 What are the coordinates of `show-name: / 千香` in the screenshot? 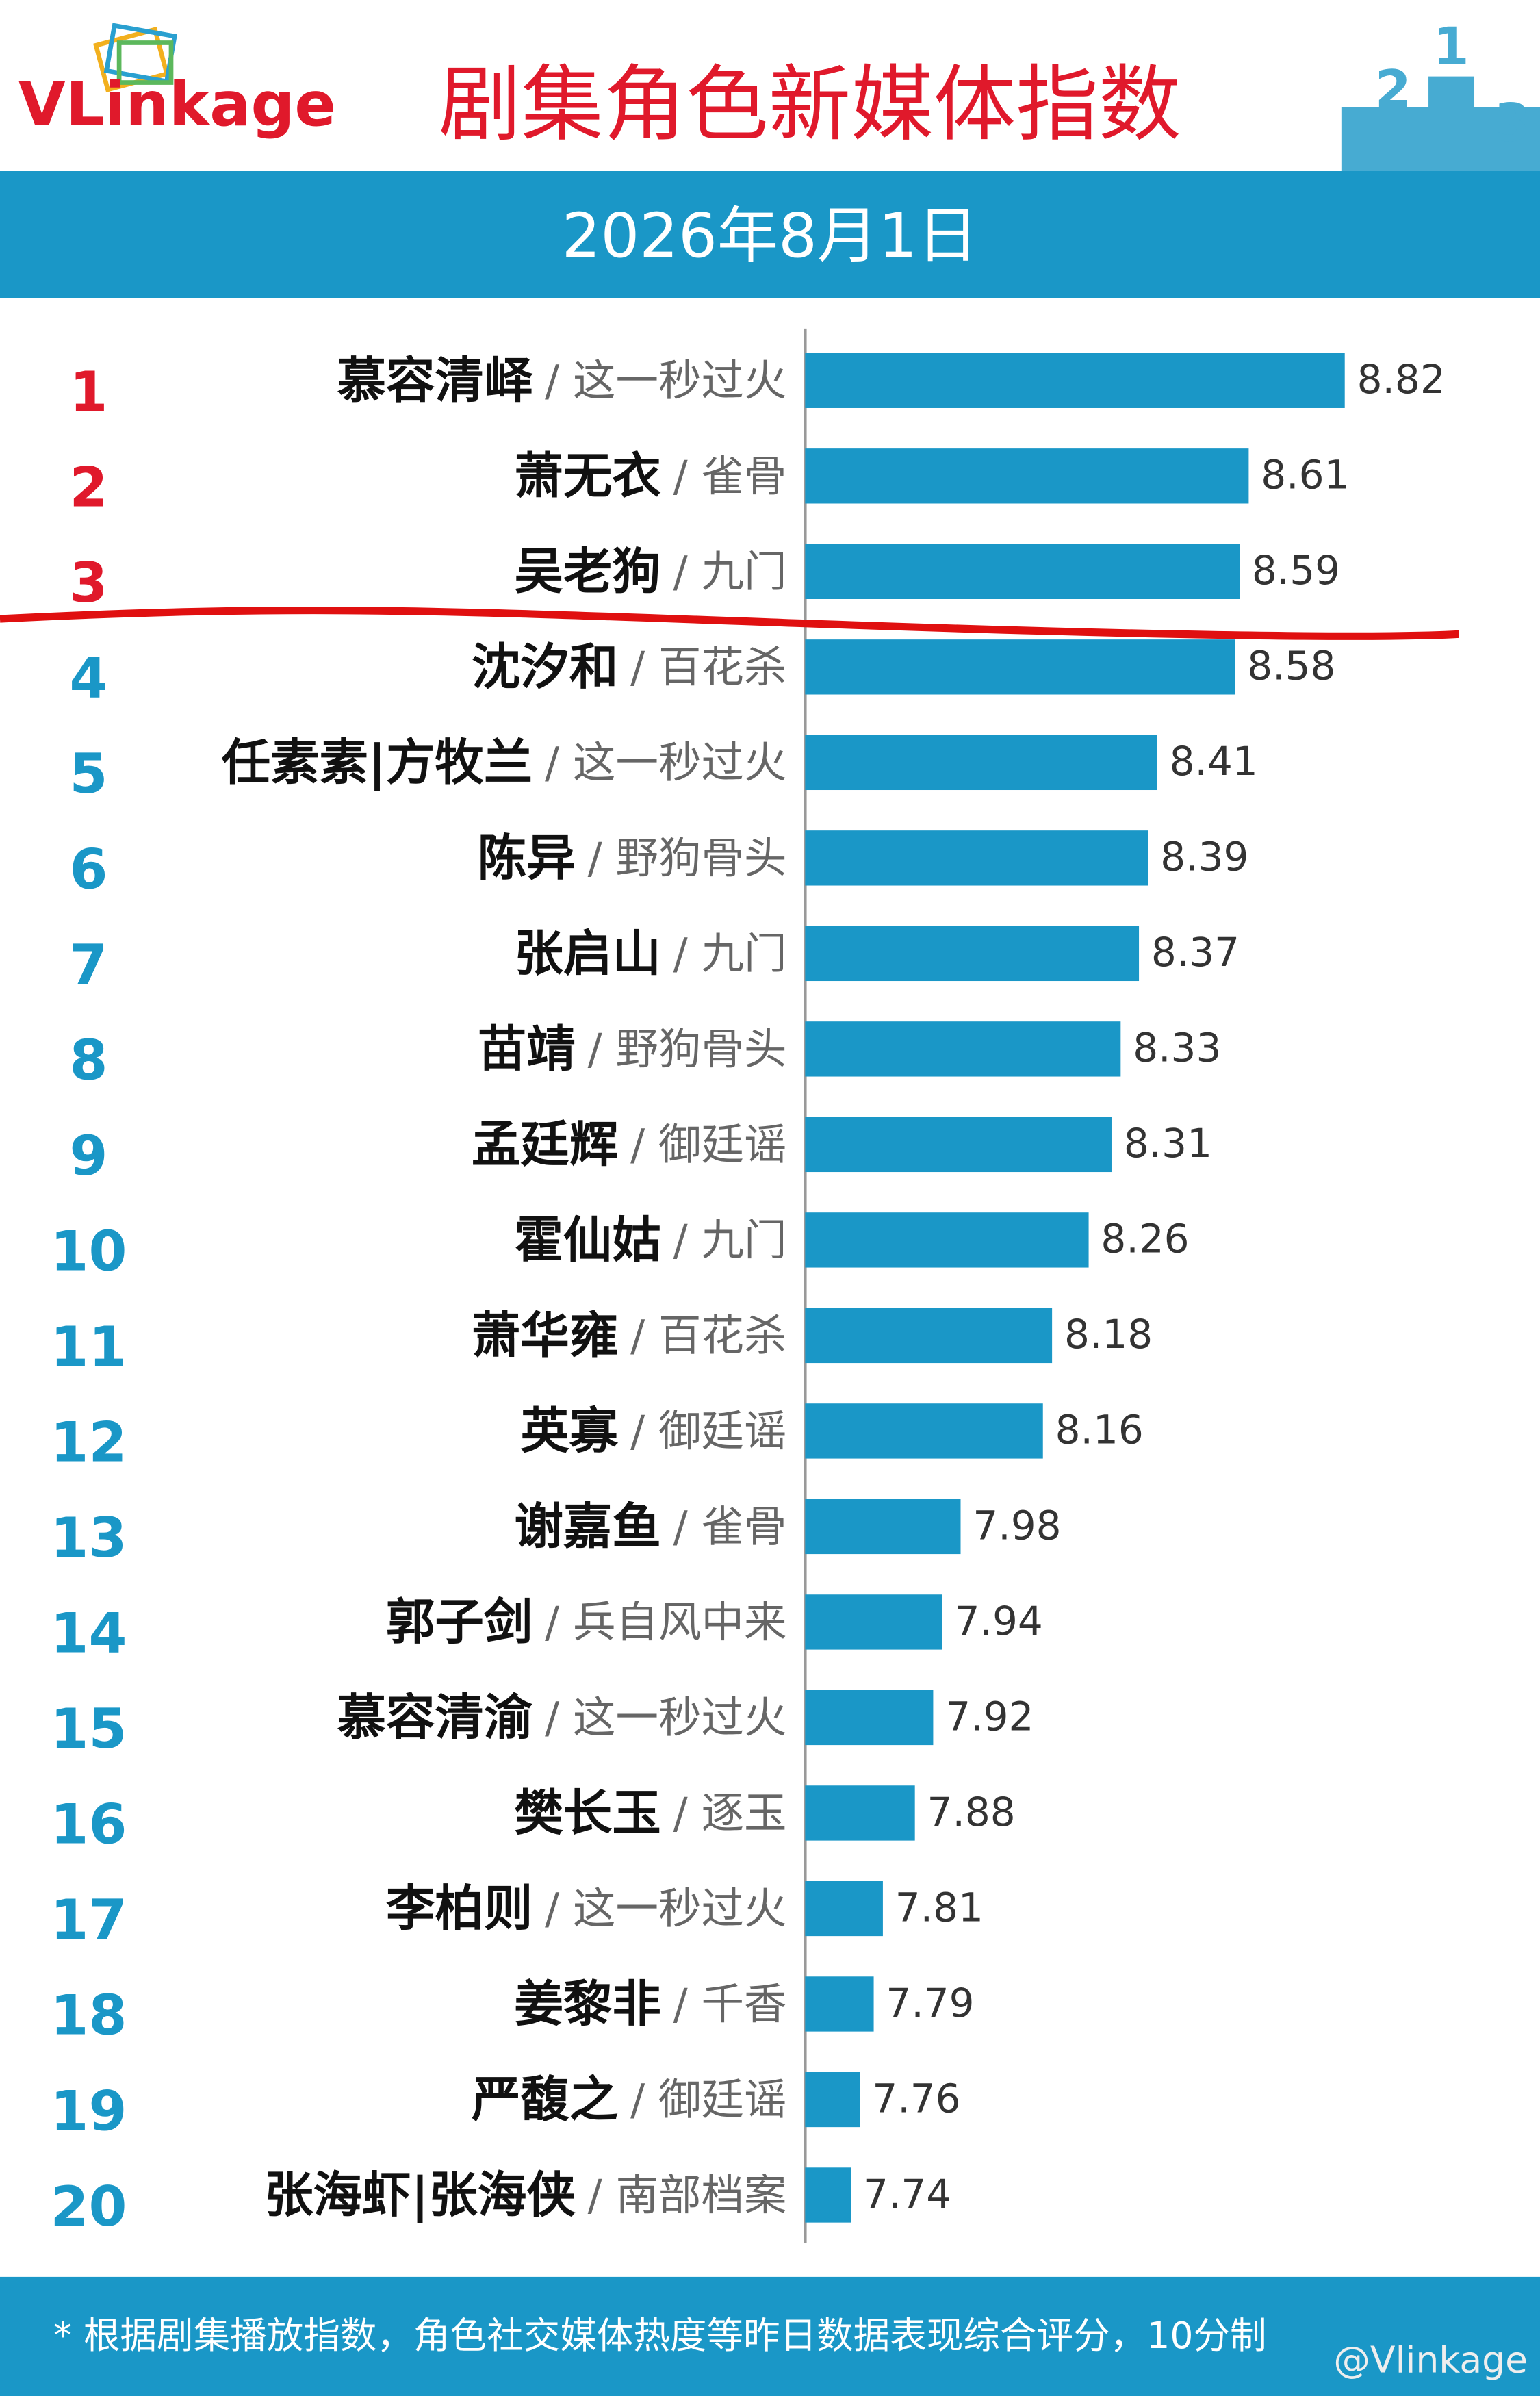 It's located at (730, 2004).